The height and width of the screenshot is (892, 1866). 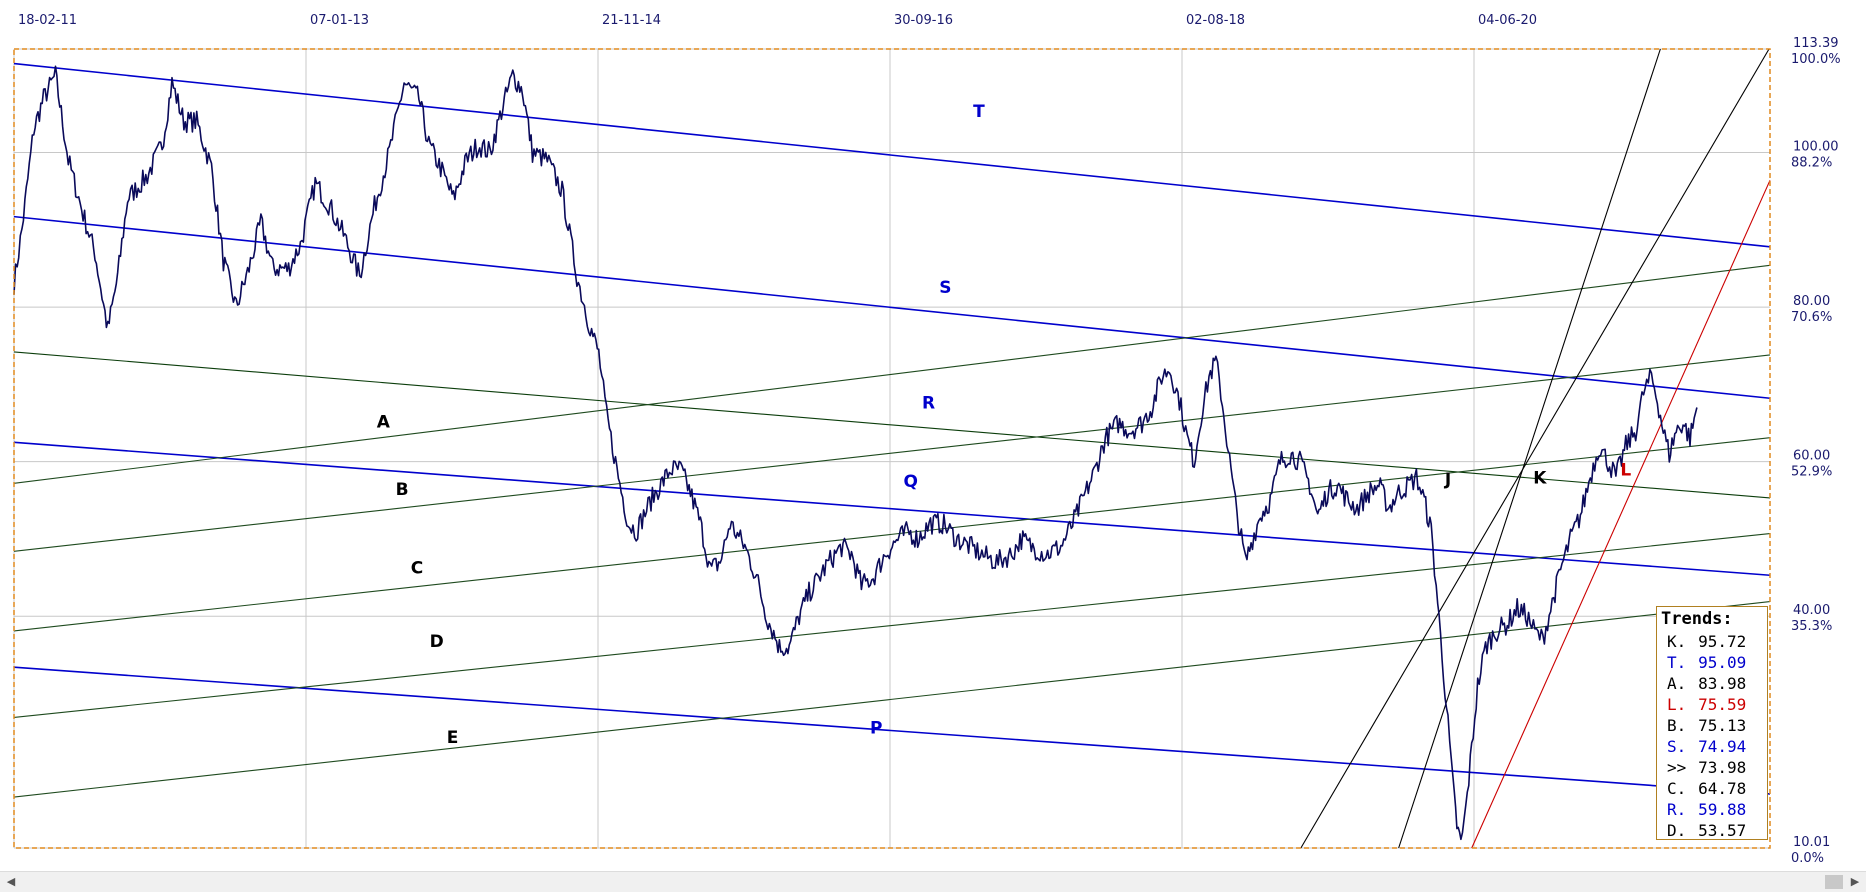 I want to click on trend-label-C: C, so click(x=417, y=569).